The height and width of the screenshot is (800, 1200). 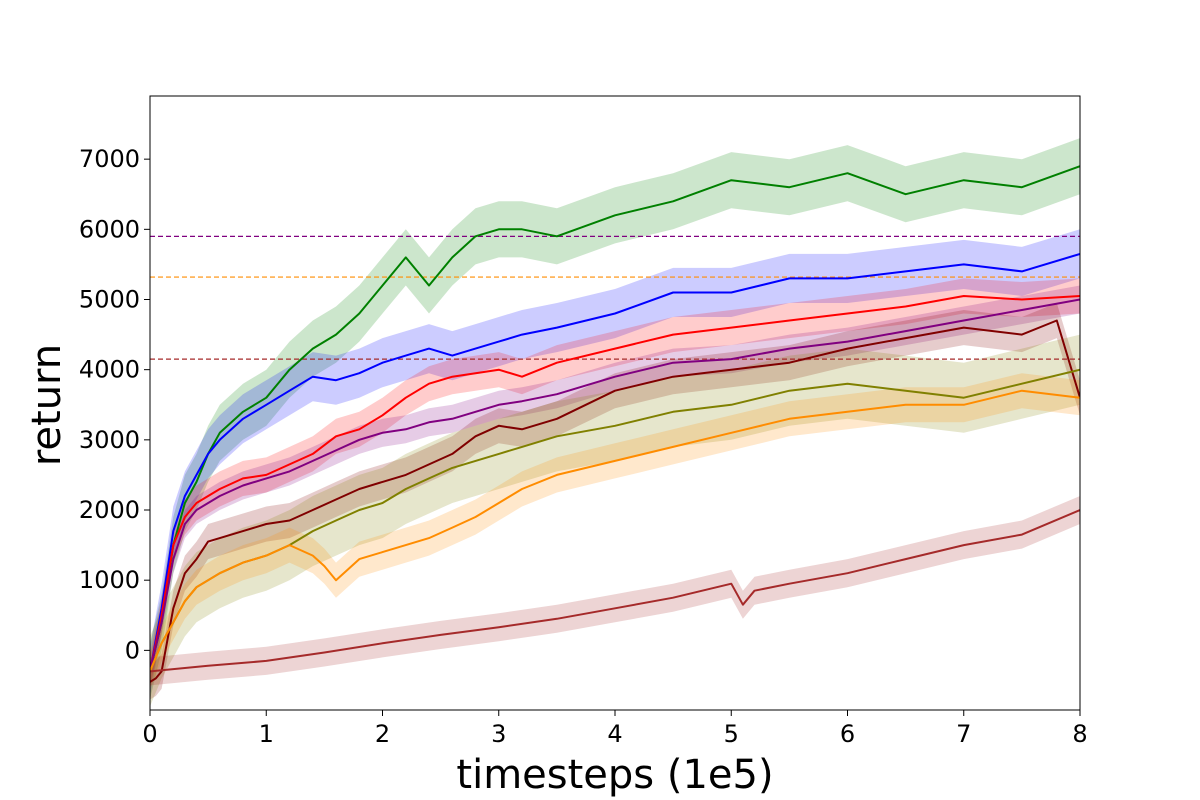 I want to click on y-axis-label: return, so click(x=47, y=405).